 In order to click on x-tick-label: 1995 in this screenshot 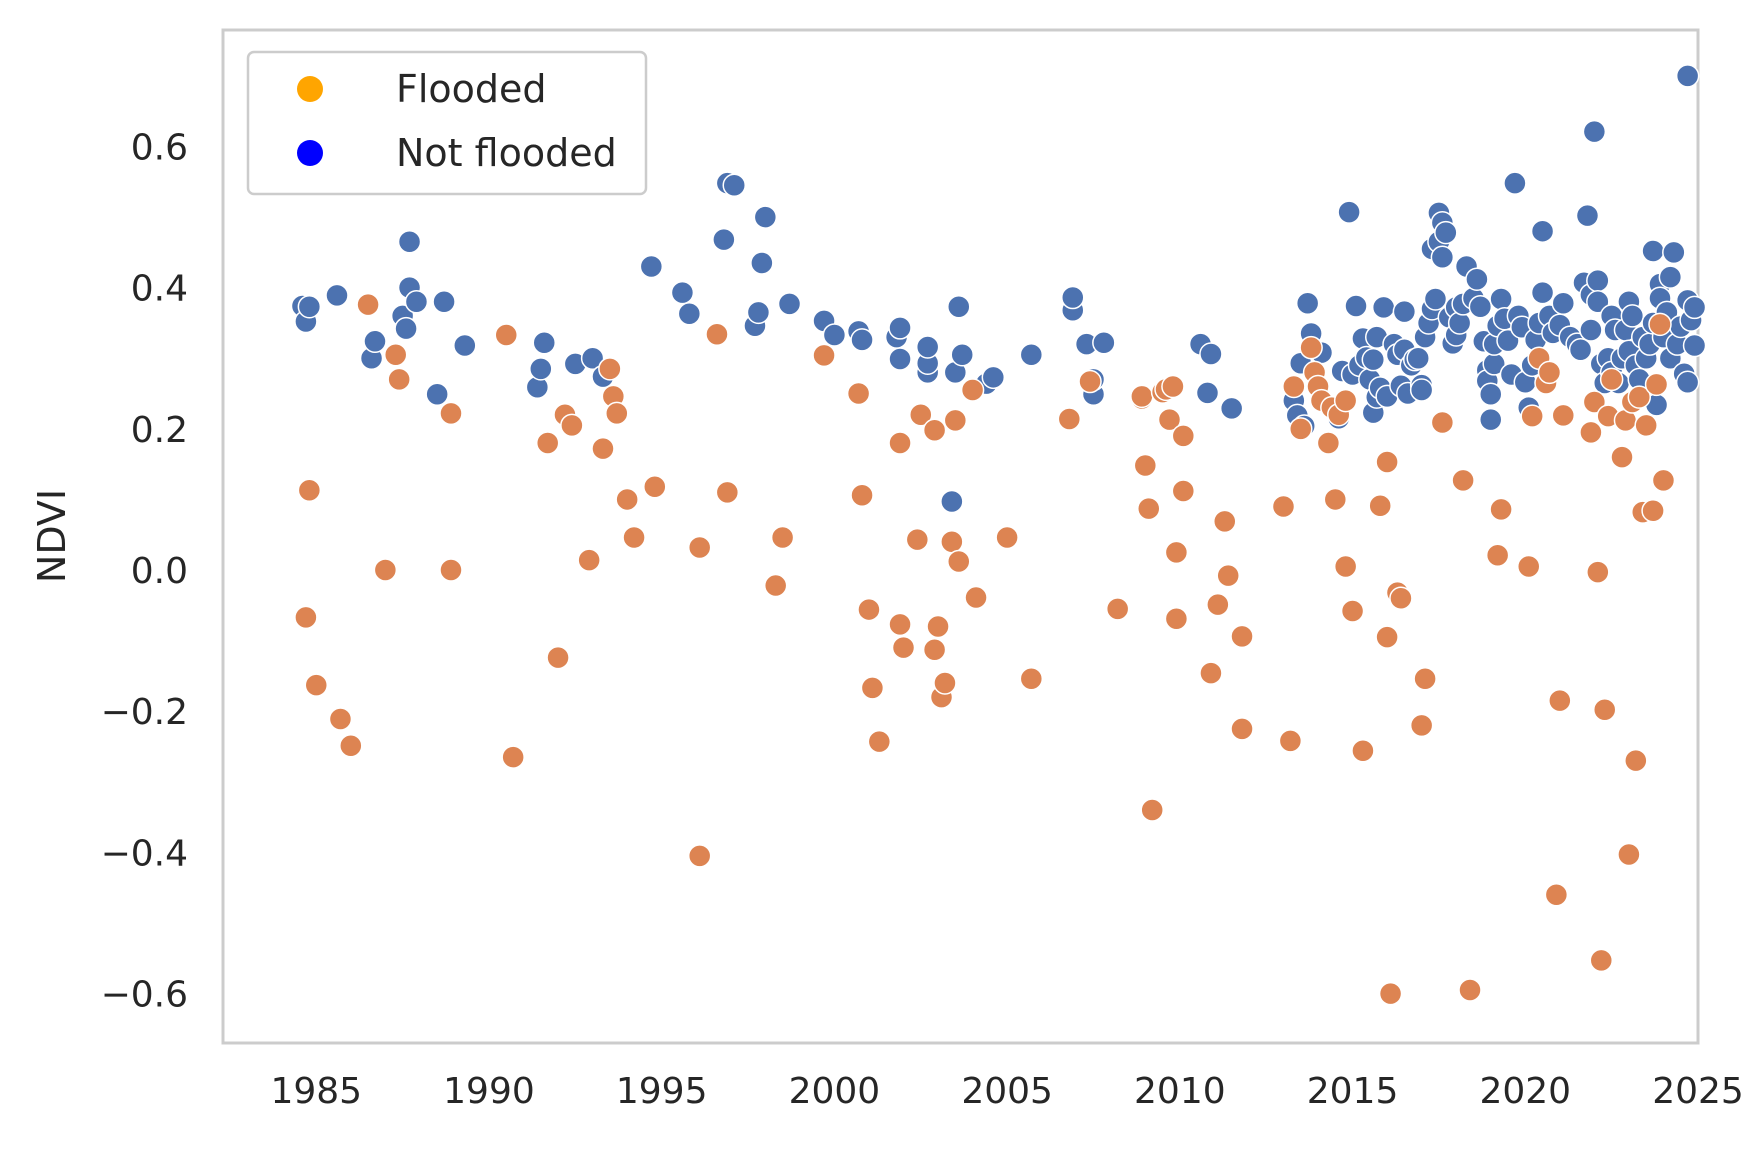, I will do `click(662, 1091)`.